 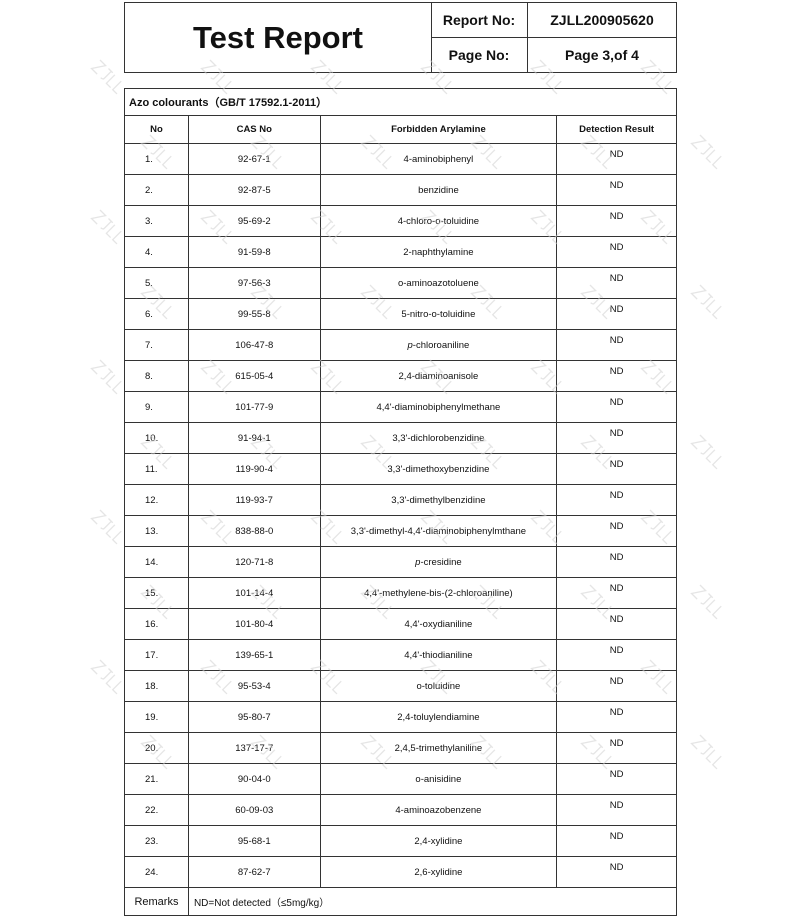 I want to click on row-no: 5., so click(x=156, y=283).